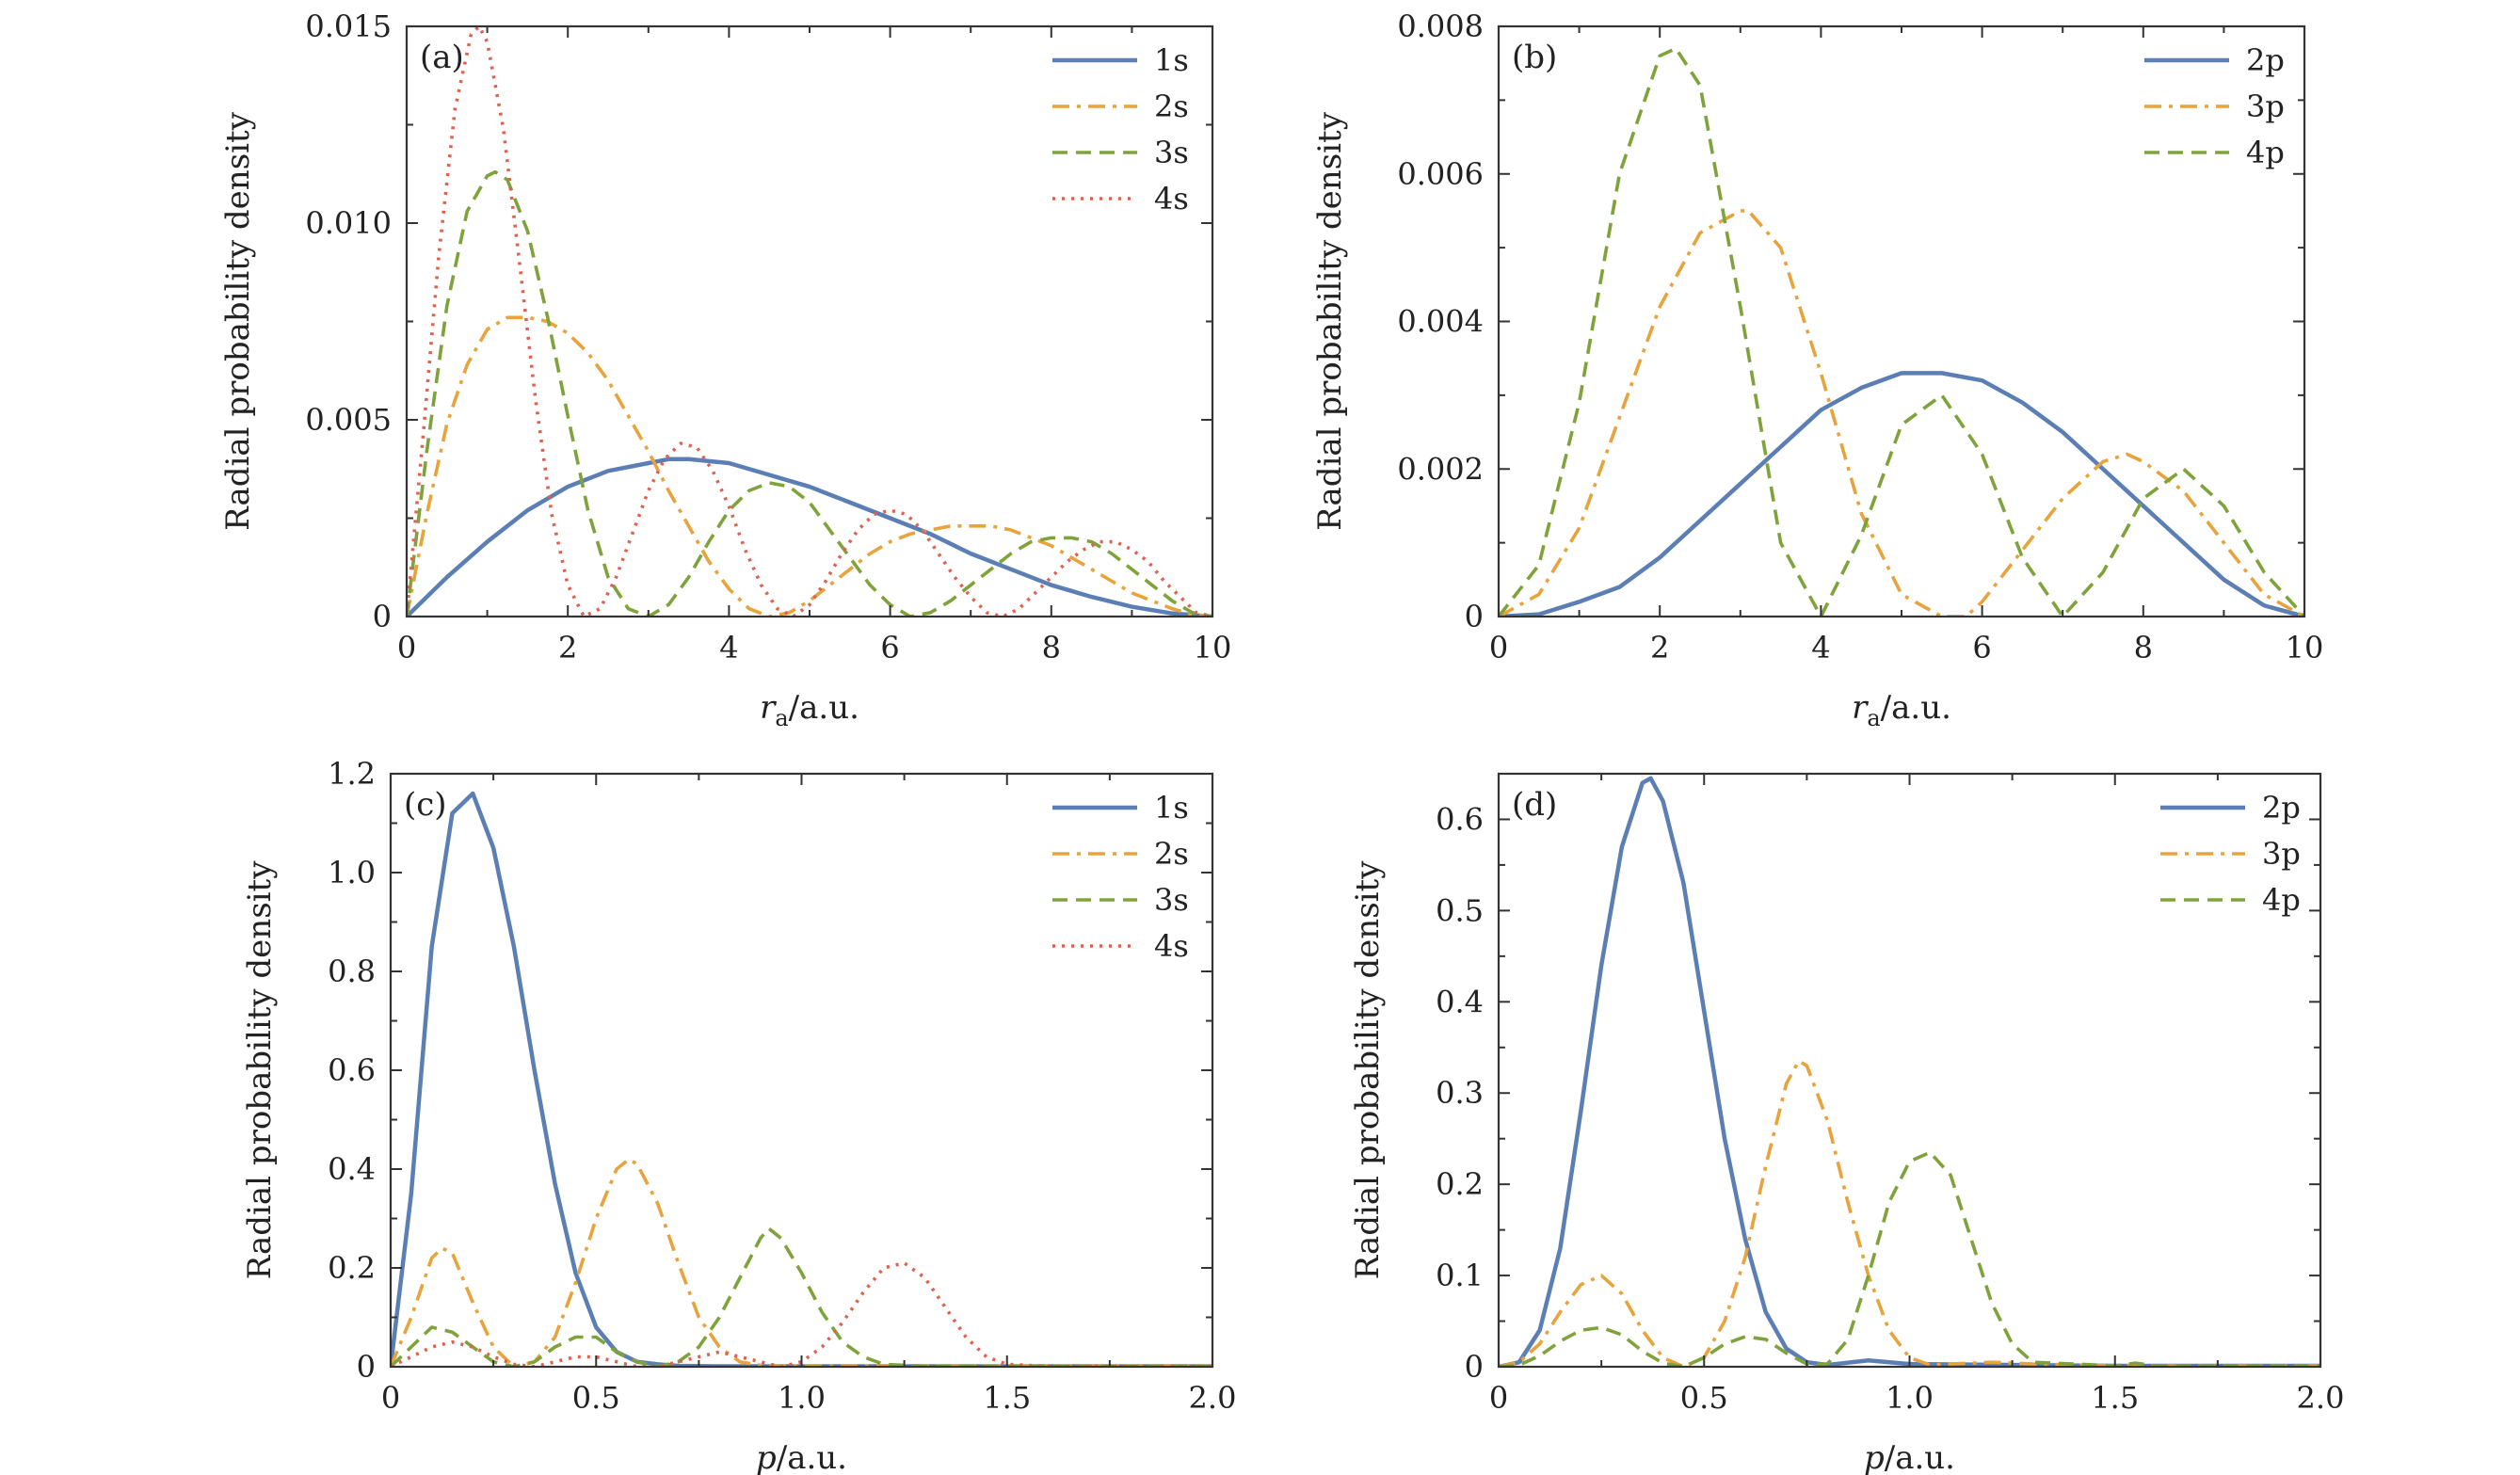  Describe the element at coordinates (425, 805) in the screenshot. I see `panel-tag: (c)` at that location.